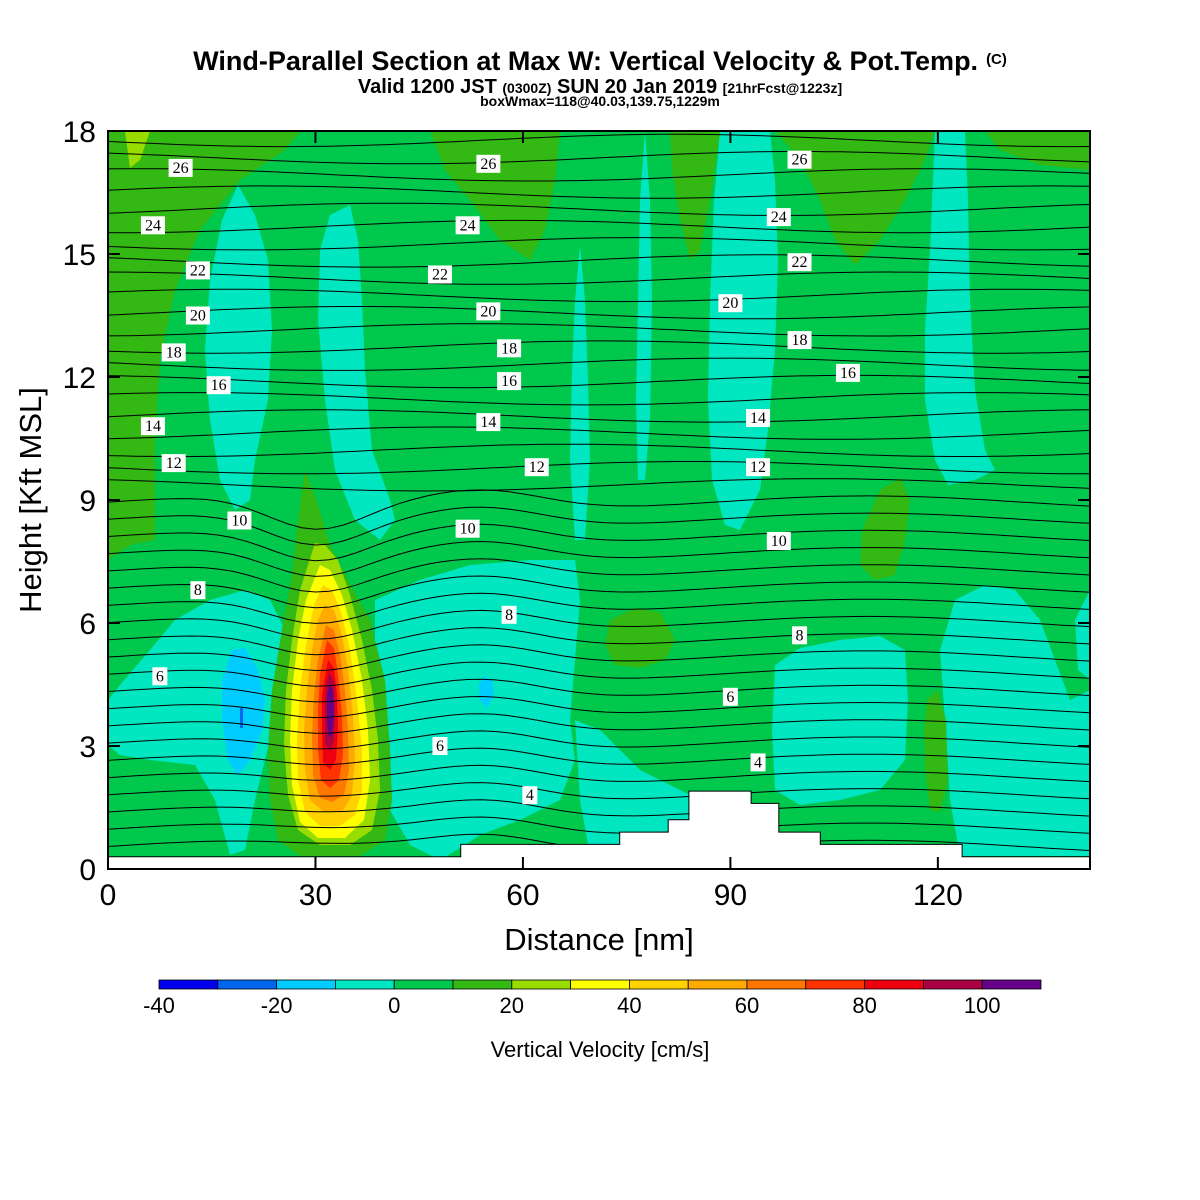  I want to click on colorbar-title: Vertical Velocity [cm/s], so click(600, 1049).